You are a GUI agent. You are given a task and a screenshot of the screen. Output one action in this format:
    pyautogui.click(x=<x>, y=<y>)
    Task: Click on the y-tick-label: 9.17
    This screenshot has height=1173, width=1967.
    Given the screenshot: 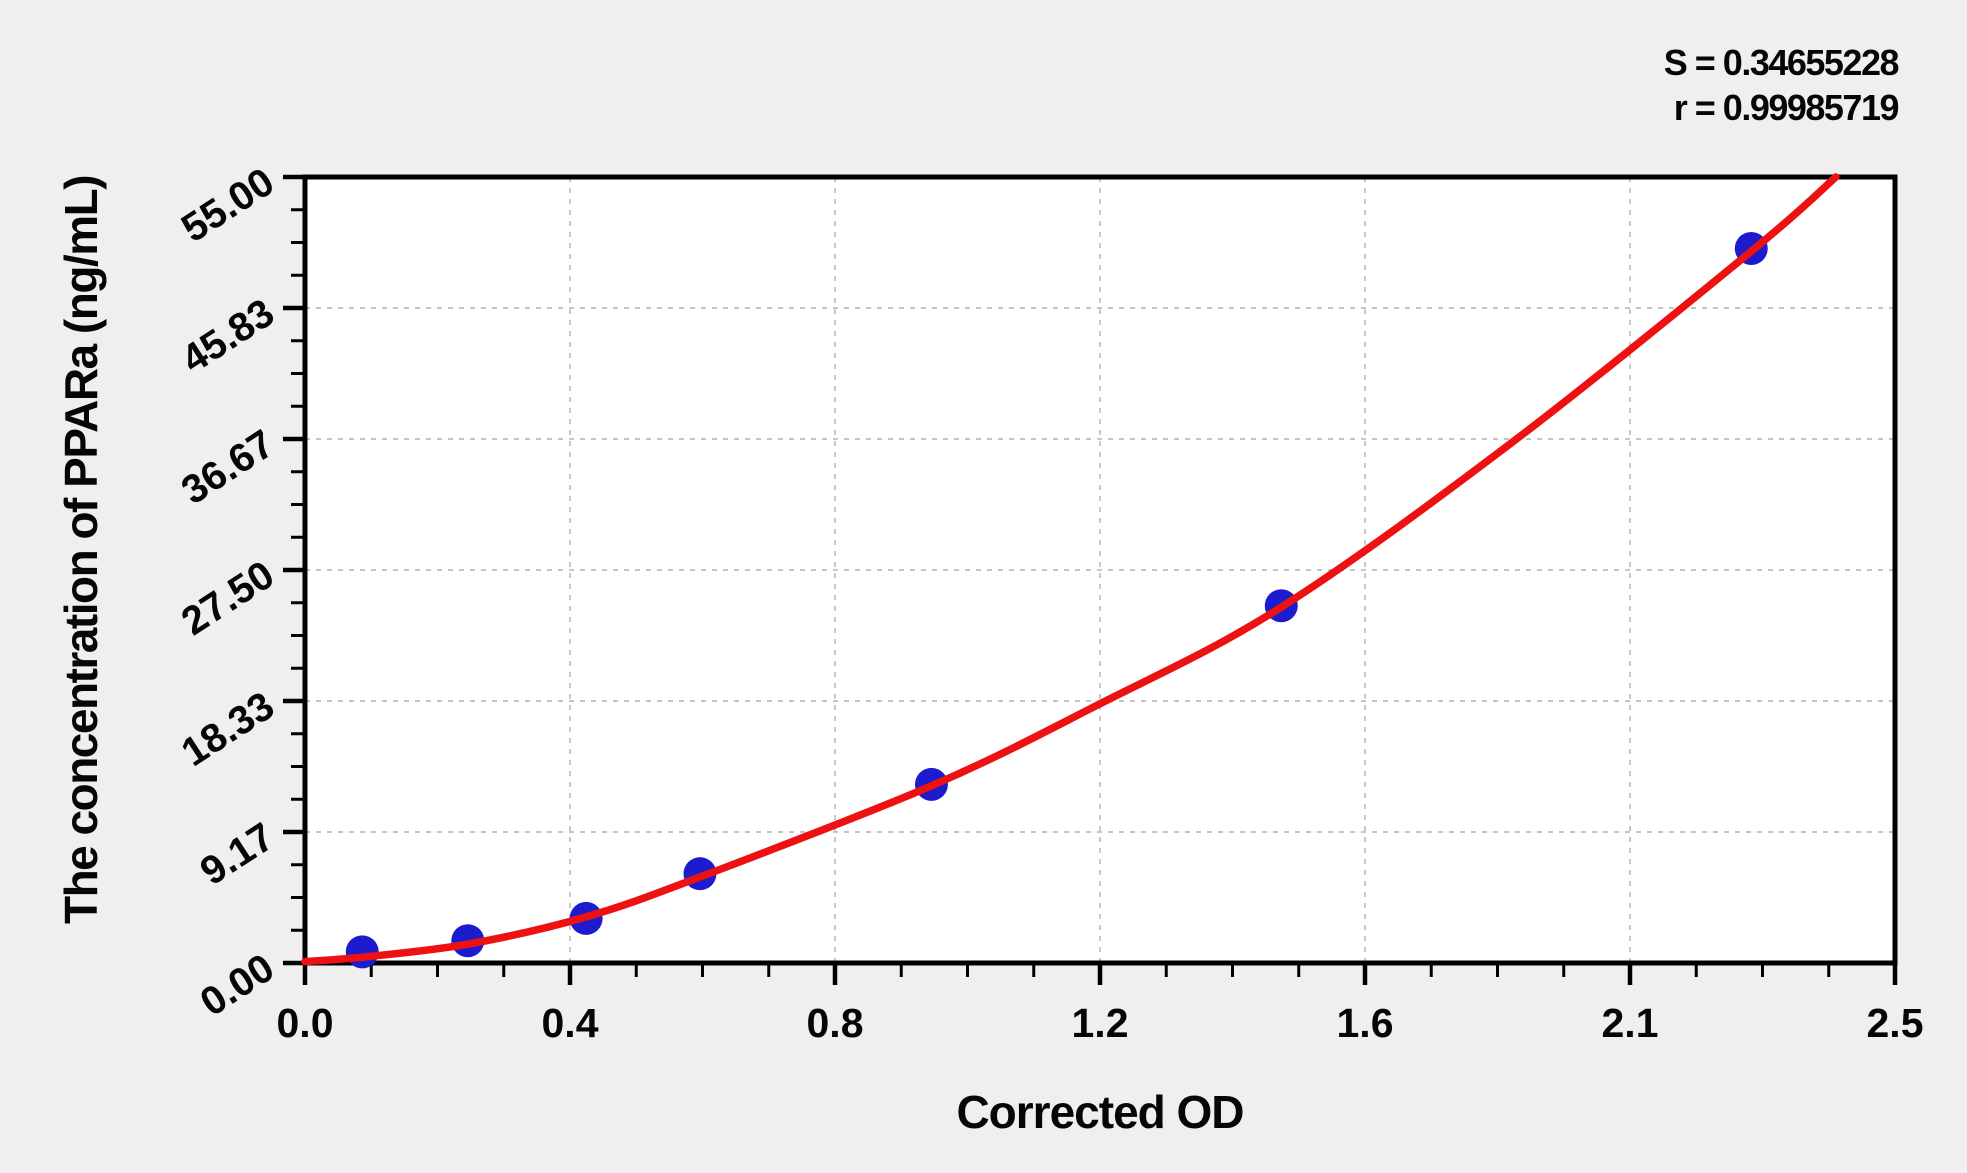 What is the action you would take?
    pyautogui.click(x=237, y=854)
    